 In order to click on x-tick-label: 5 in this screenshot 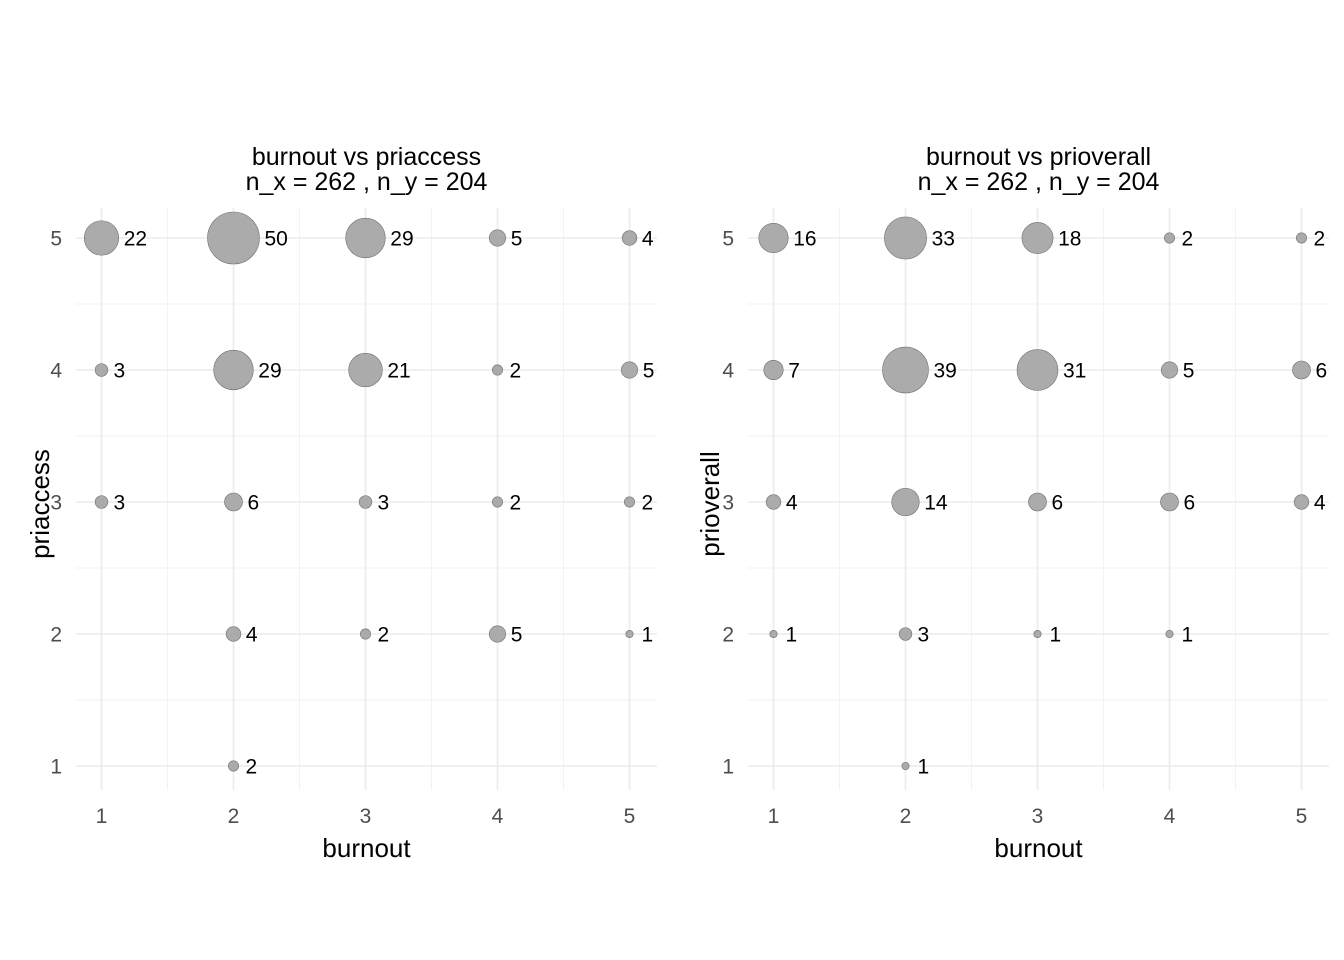, I will do `click(1302, 816)`.